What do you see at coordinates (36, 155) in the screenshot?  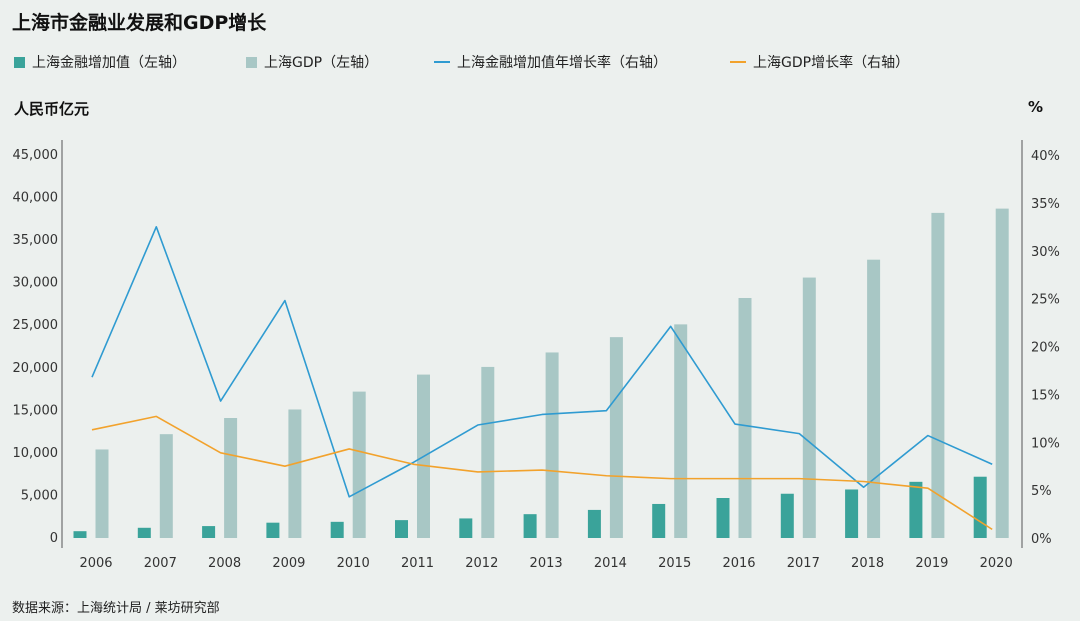 I see `left-tick-label: 45,000` at bounding box center [36, 155].